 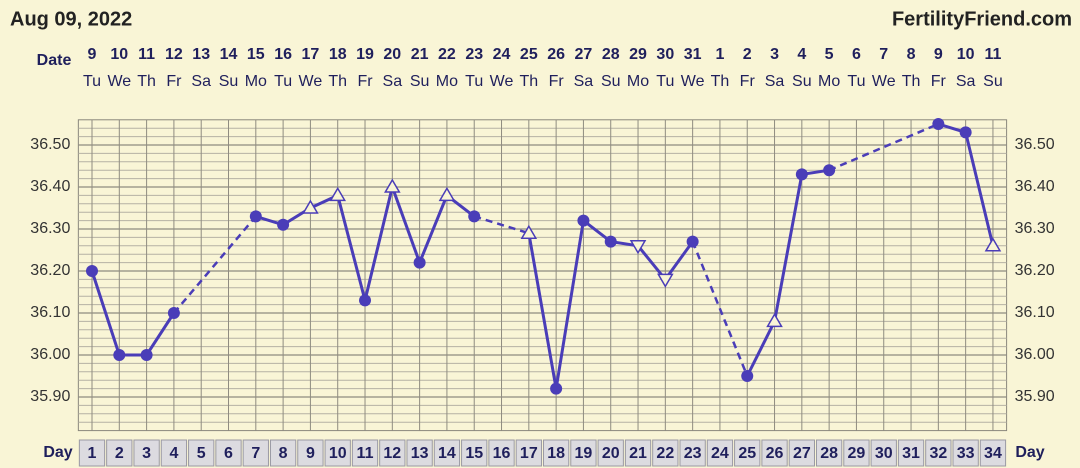 What do you see at coordinates (338, 54) in the screenshot?
I see `date-label: 18` at bounding box center [338, 54].